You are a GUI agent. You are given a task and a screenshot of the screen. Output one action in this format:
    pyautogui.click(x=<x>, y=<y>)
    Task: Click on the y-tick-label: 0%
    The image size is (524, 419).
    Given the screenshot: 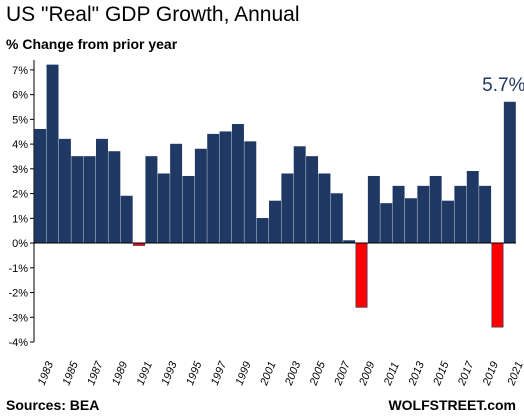 What is the action you would take?
    pyautogui.click(x=20, y=244)
    